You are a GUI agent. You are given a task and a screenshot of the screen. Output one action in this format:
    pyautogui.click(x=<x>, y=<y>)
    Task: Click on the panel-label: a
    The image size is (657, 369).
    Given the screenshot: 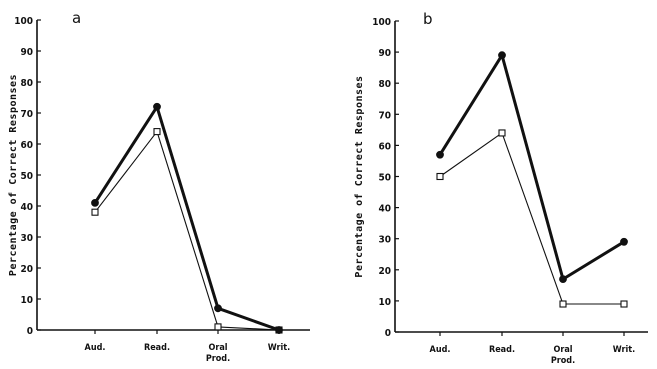 What is the action you would take?
    pyautogui.click(x=76, y=18)
    